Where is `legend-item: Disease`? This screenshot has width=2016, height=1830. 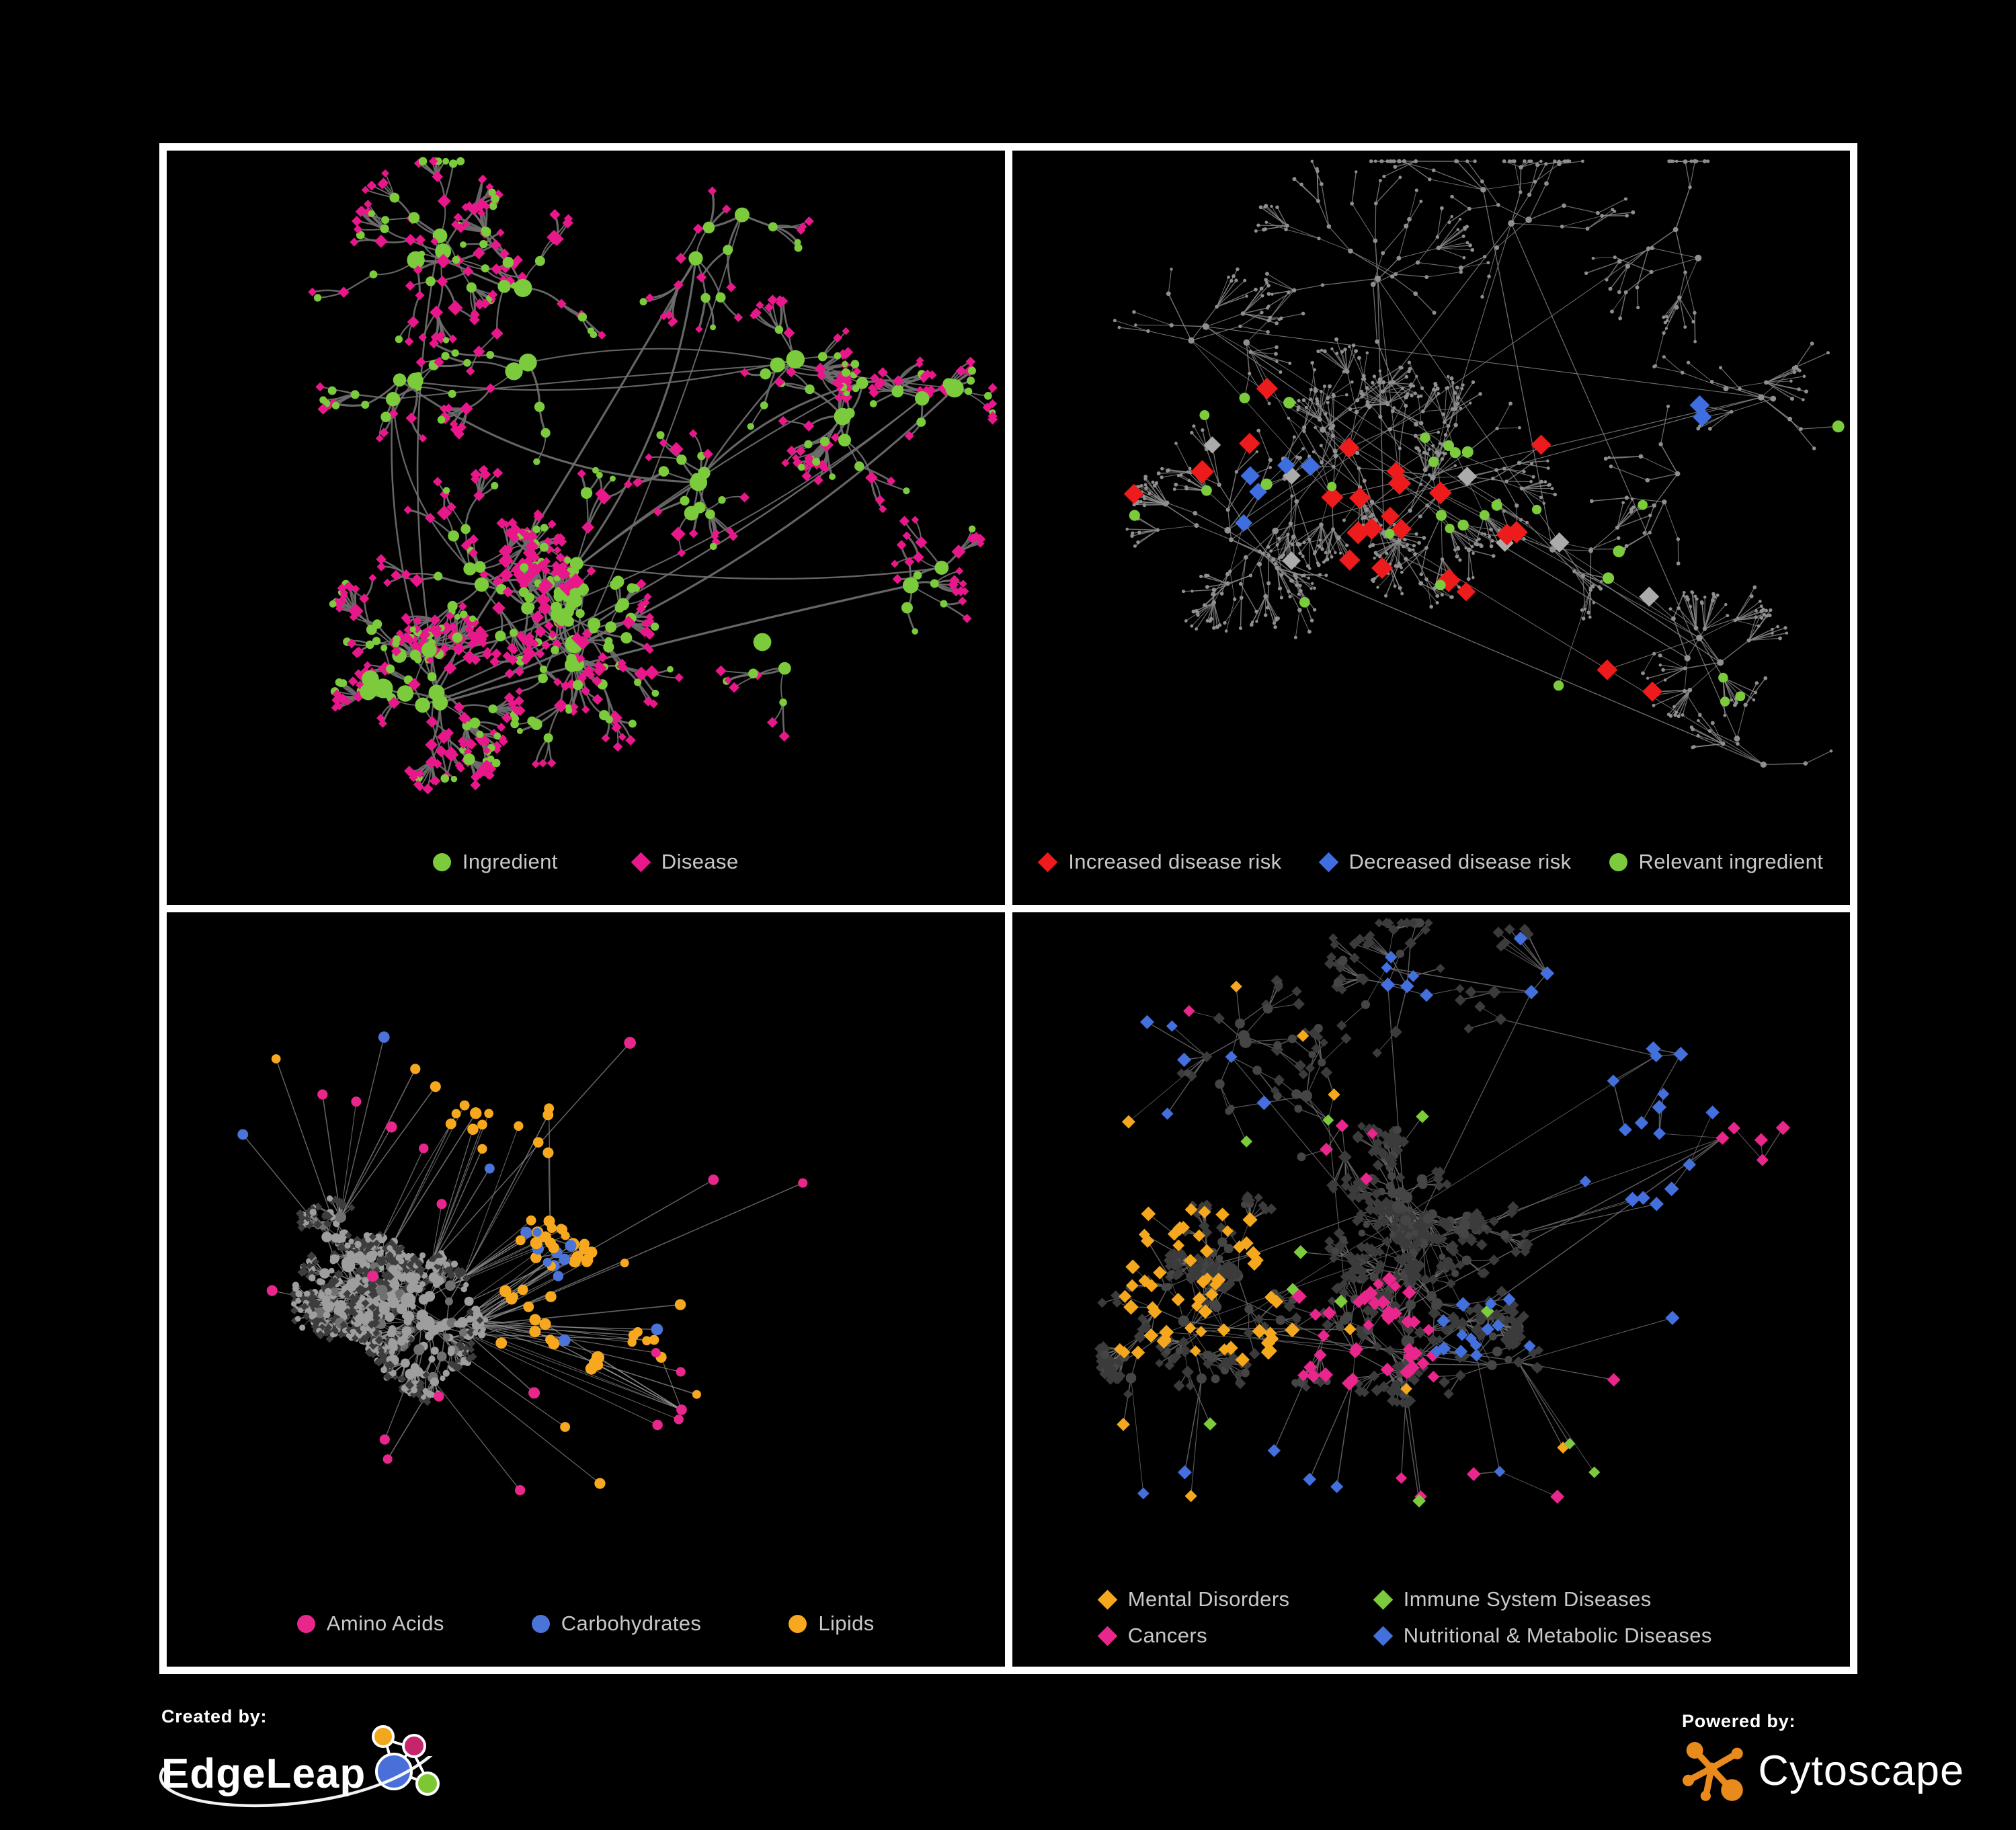 legend-item: Disease is located at coordinates (685, 862).